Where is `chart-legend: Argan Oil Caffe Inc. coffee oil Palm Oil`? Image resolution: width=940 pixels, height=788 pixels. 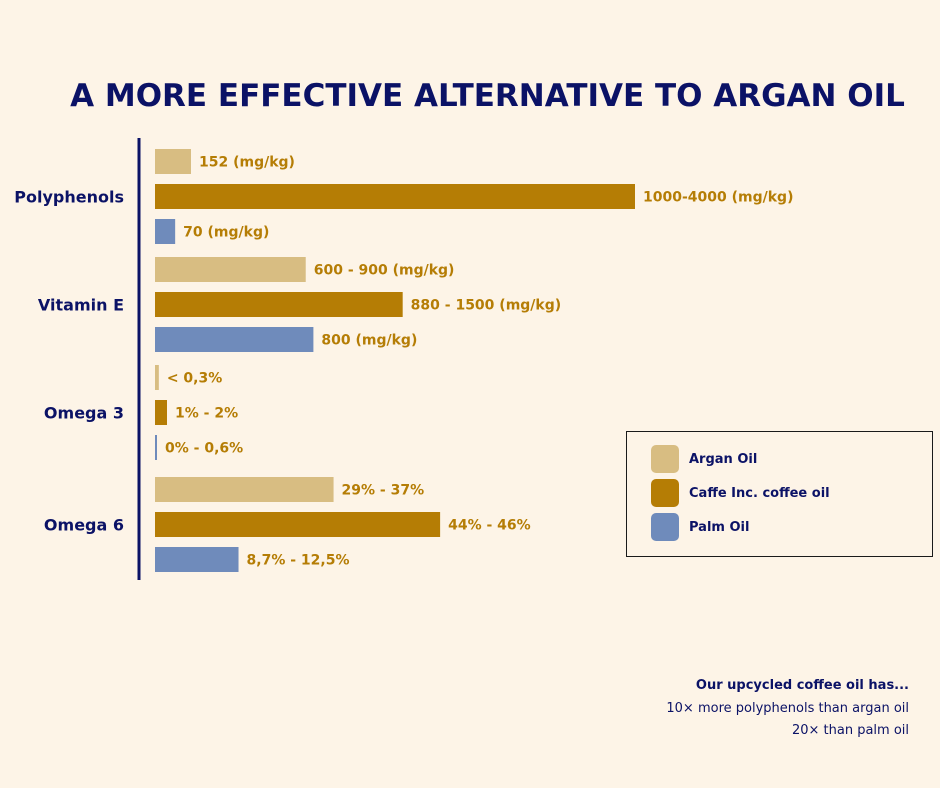 chart-legend: Argan Oil Caffe Inc. coffee oil Palm Oil is located at coordinates (779, 494).